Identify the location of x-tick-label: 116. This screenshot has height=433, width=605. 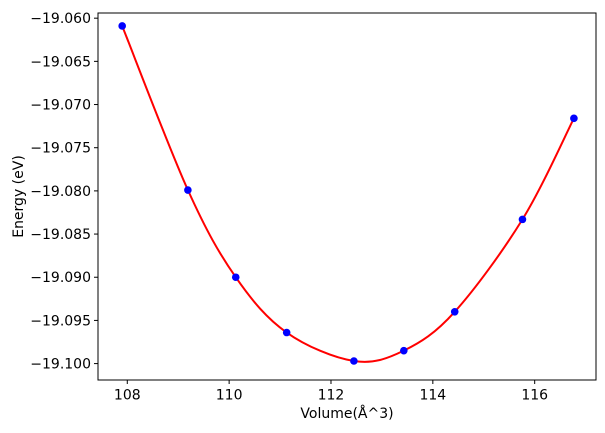
(534, 396).